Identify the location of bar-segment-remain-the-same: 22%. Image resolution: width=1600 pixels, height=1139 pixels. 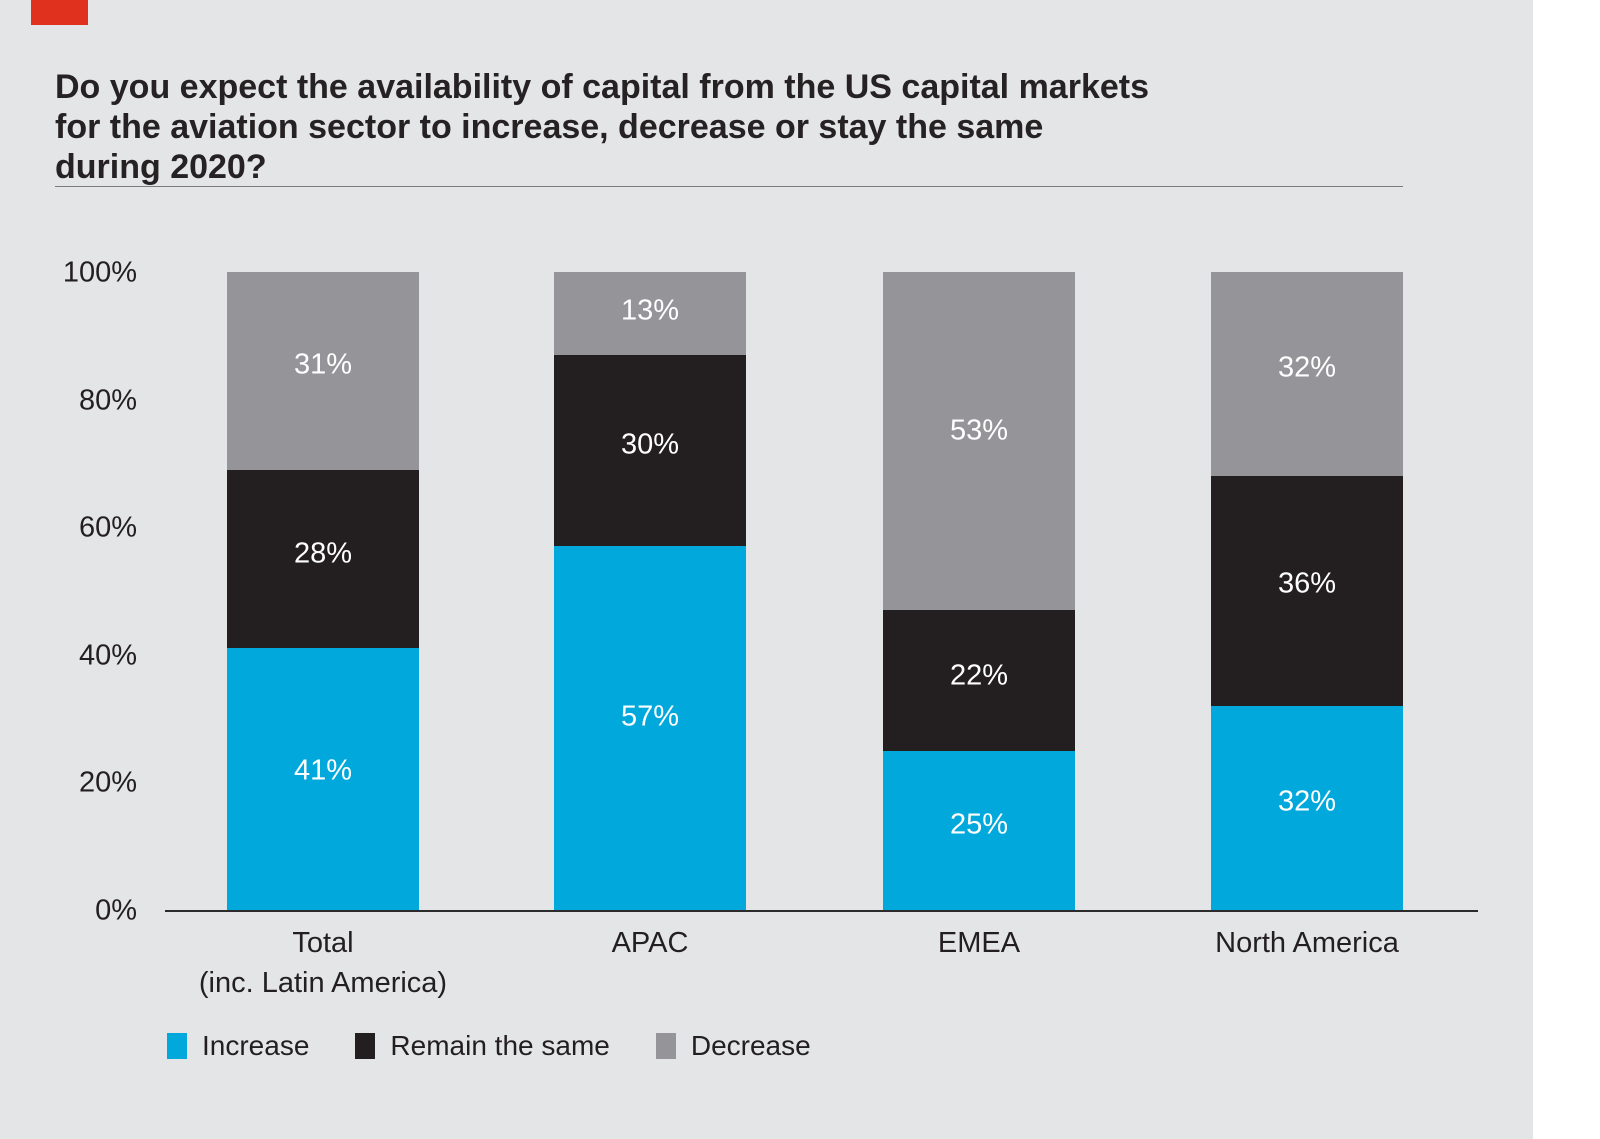
(979, 680).